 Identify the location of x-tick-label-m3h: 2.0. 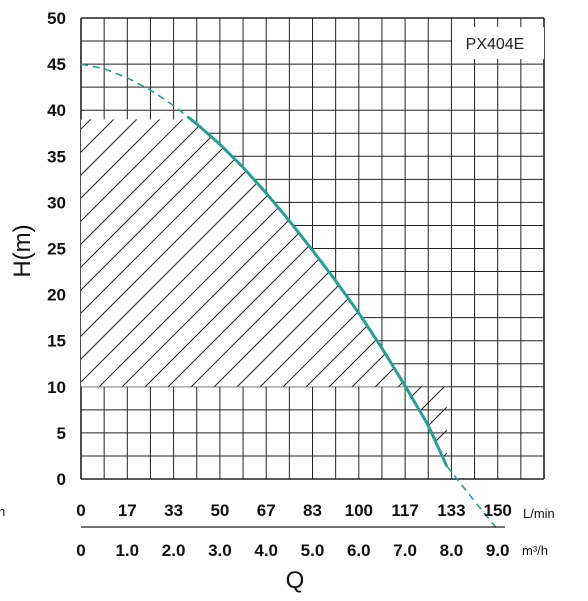
(174, 550).